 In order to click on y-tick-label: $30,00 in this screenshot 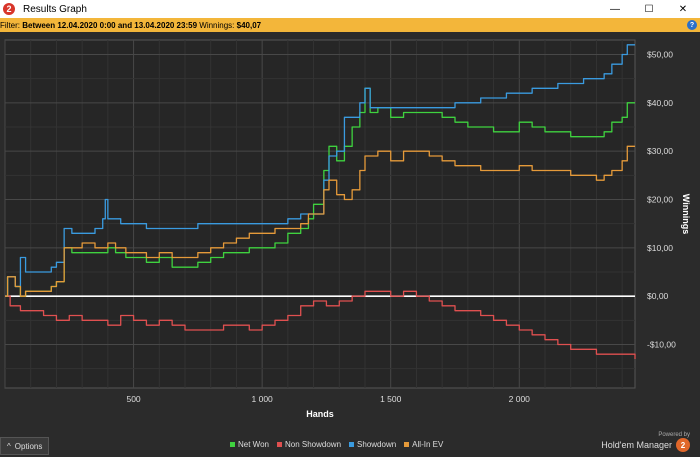, I will do `click(660, 151)`.